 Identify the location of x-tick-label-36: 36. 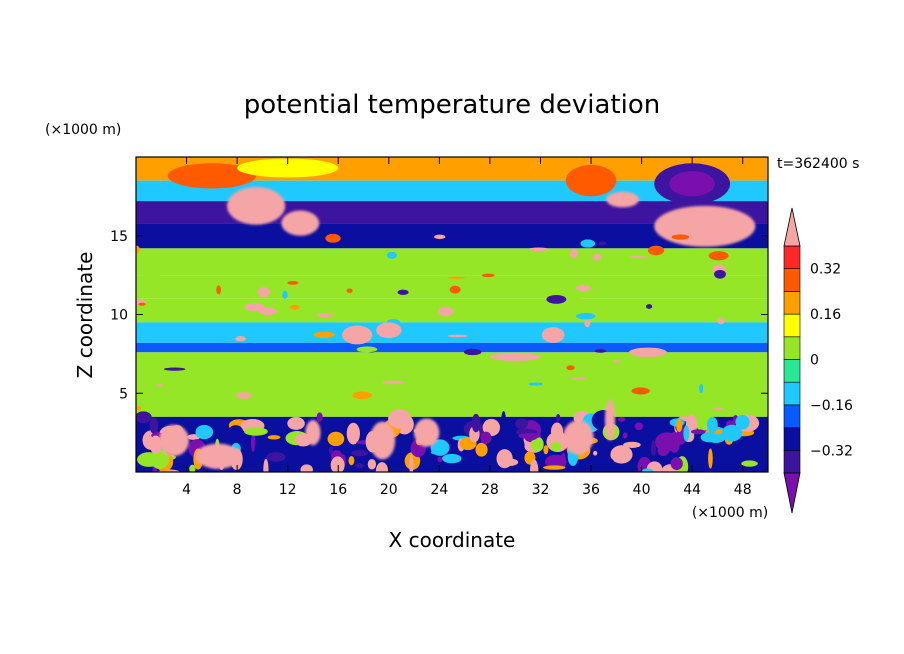
(591, 490).